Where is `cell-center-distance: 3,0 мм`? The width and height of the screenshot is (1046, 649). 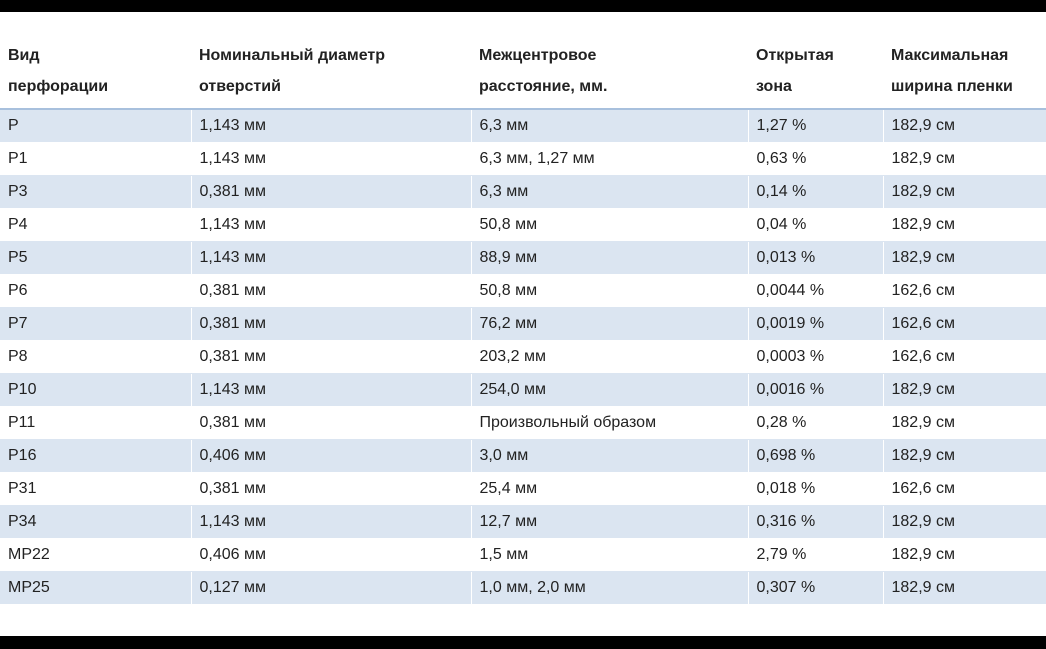 cell-center-distance: 3,0 мм is located at coordinates (610, 456).